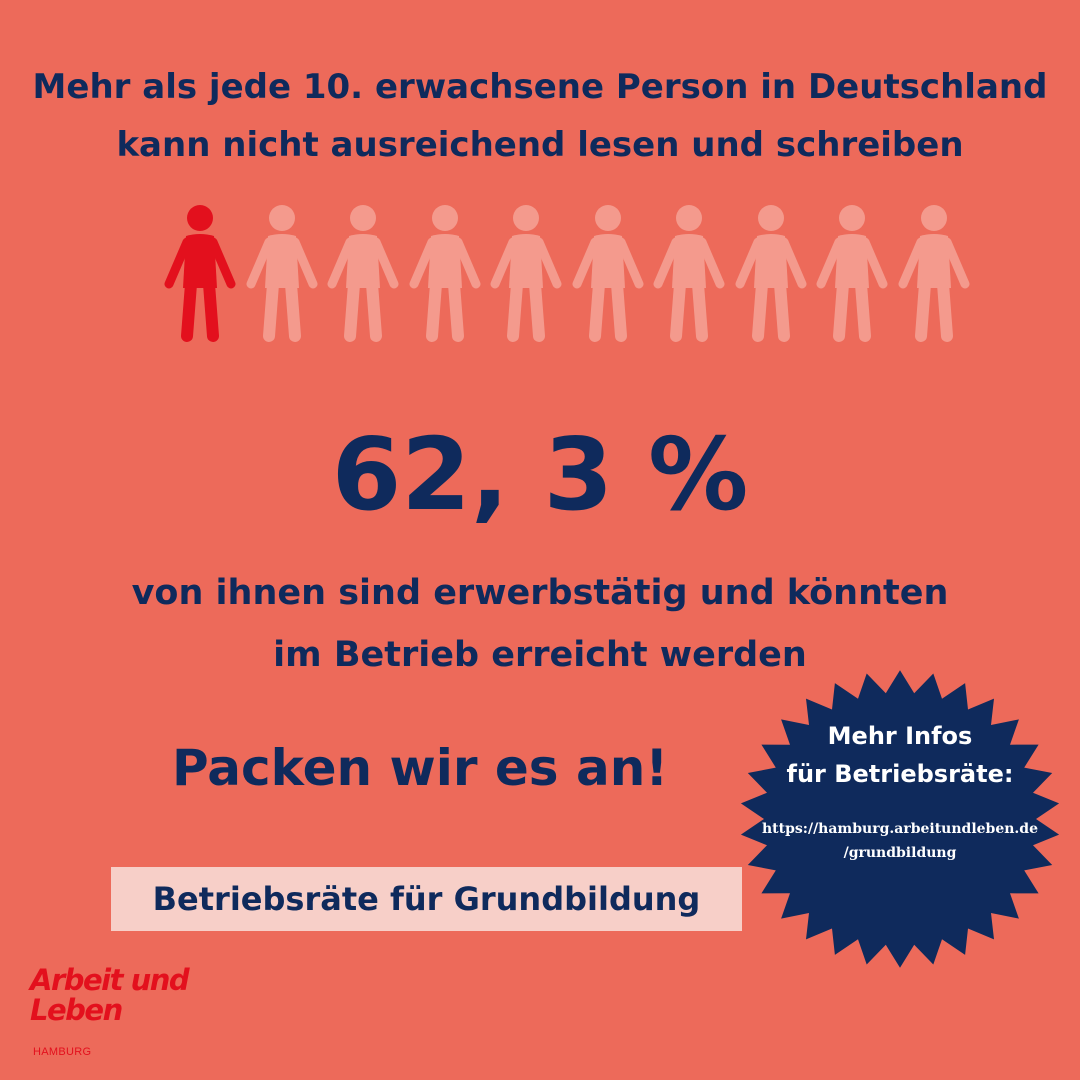 This screenshot has width=1080, height=1080. I want to click on badge-title-line-1: Mehr Infos, so click(900, 736).